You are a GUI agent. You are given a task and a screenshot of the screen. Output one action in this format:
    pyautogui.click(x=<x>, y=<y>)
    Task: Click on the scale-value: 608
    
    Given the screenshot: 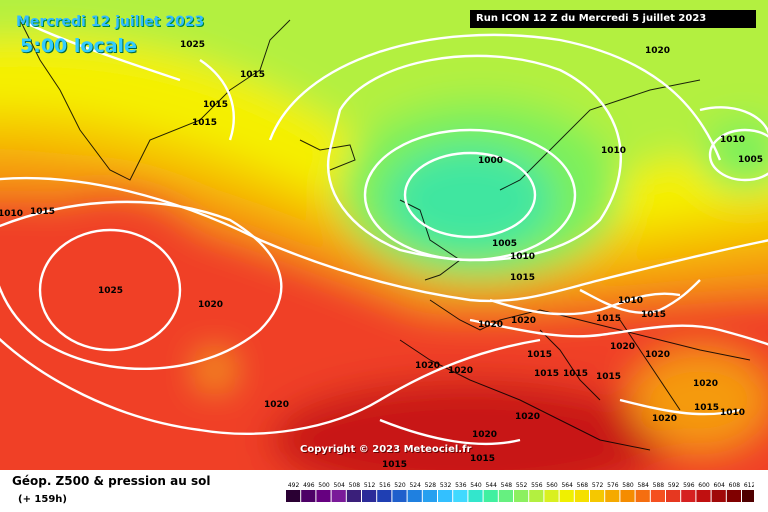 What is the action you would take?
    pyautogui.click(x=735, y=485)
    